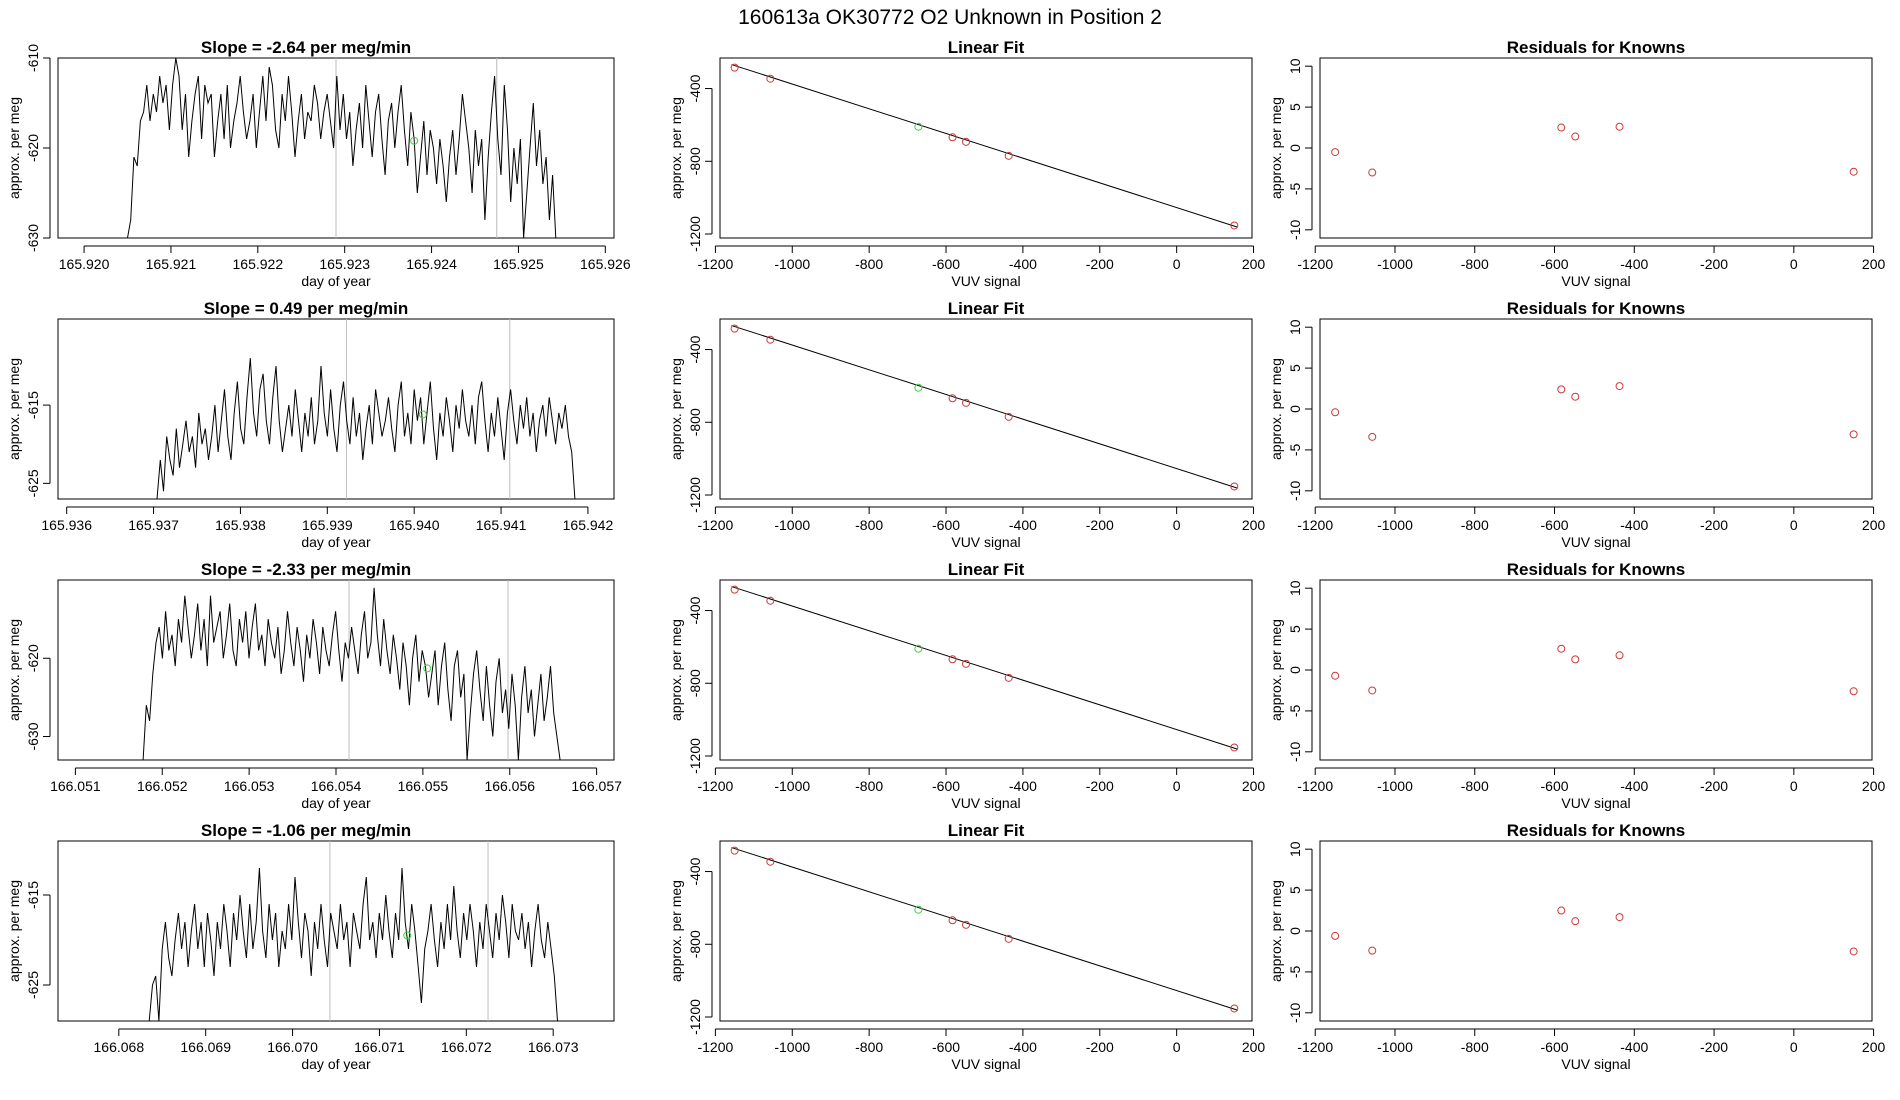  What do you see at coordinates (66, 525) in the screenshot?
I see `x-tick-label: 165.936` at bounding box center [66, 525].